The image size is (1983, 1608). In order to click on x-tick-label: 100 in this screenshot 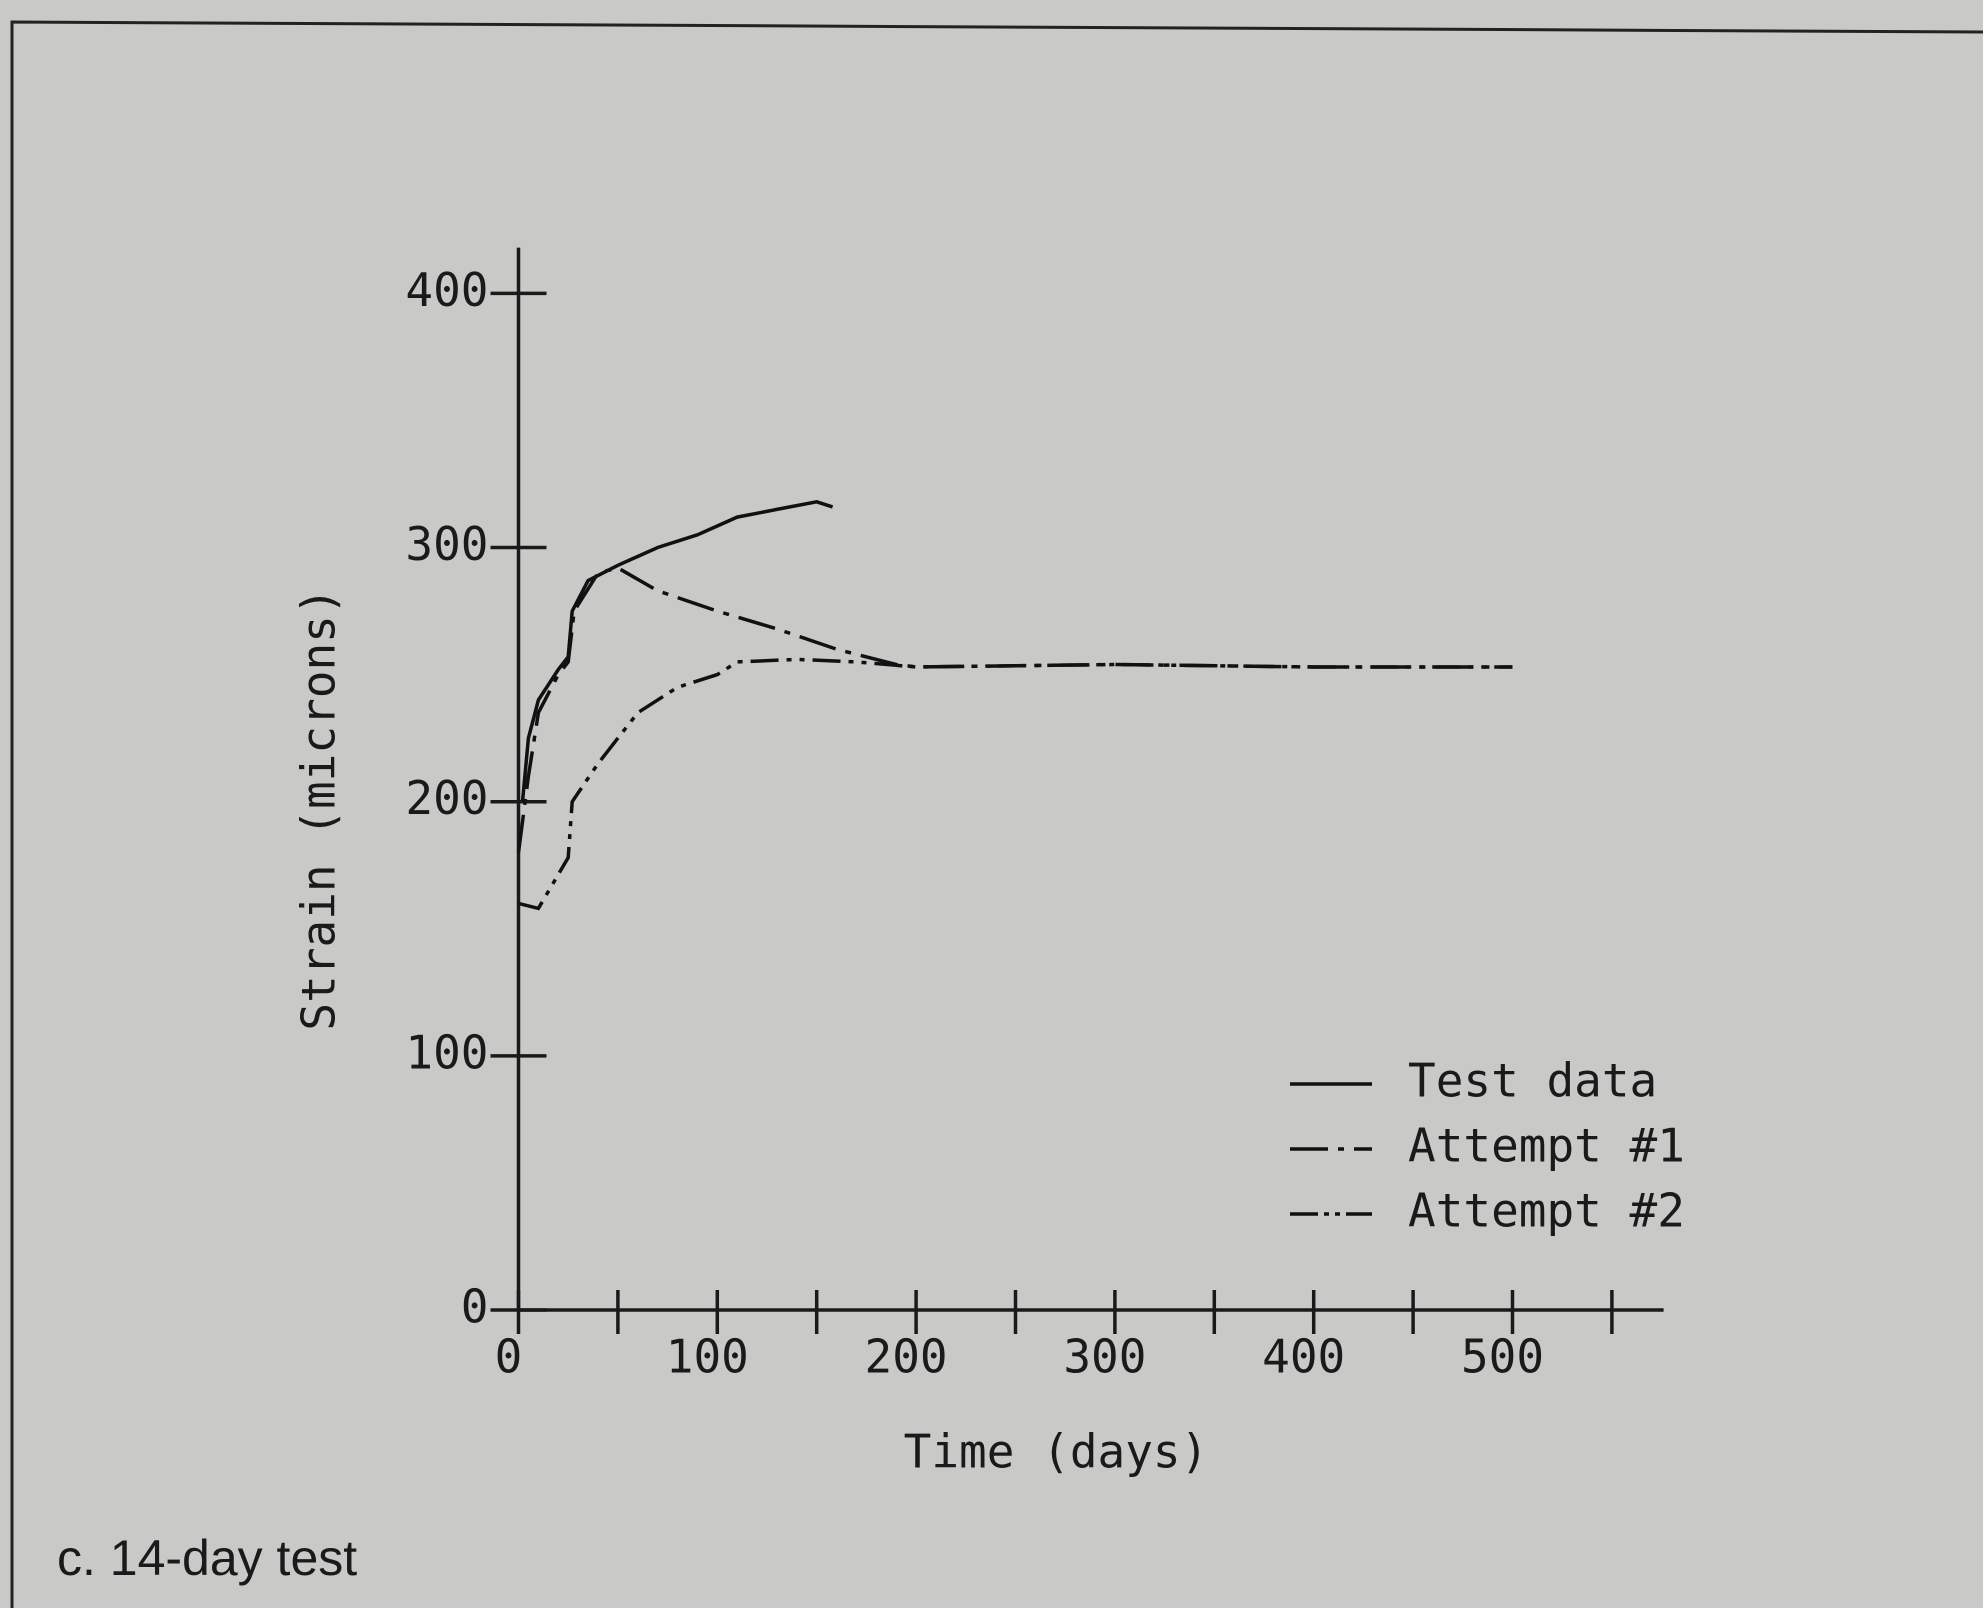, I will do `click(707, 1357)`.